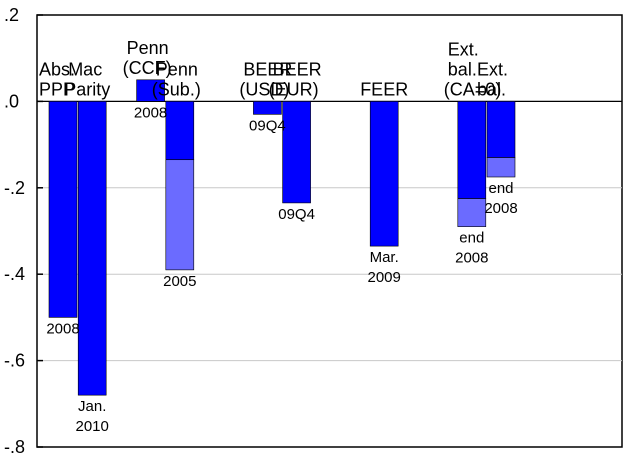 This screenshot has height=460, width=624. What do you see at coordinates (150, 112) in the screenshot?
I see `bar-3-date-label: 2008` at bounding box center [150, 112].